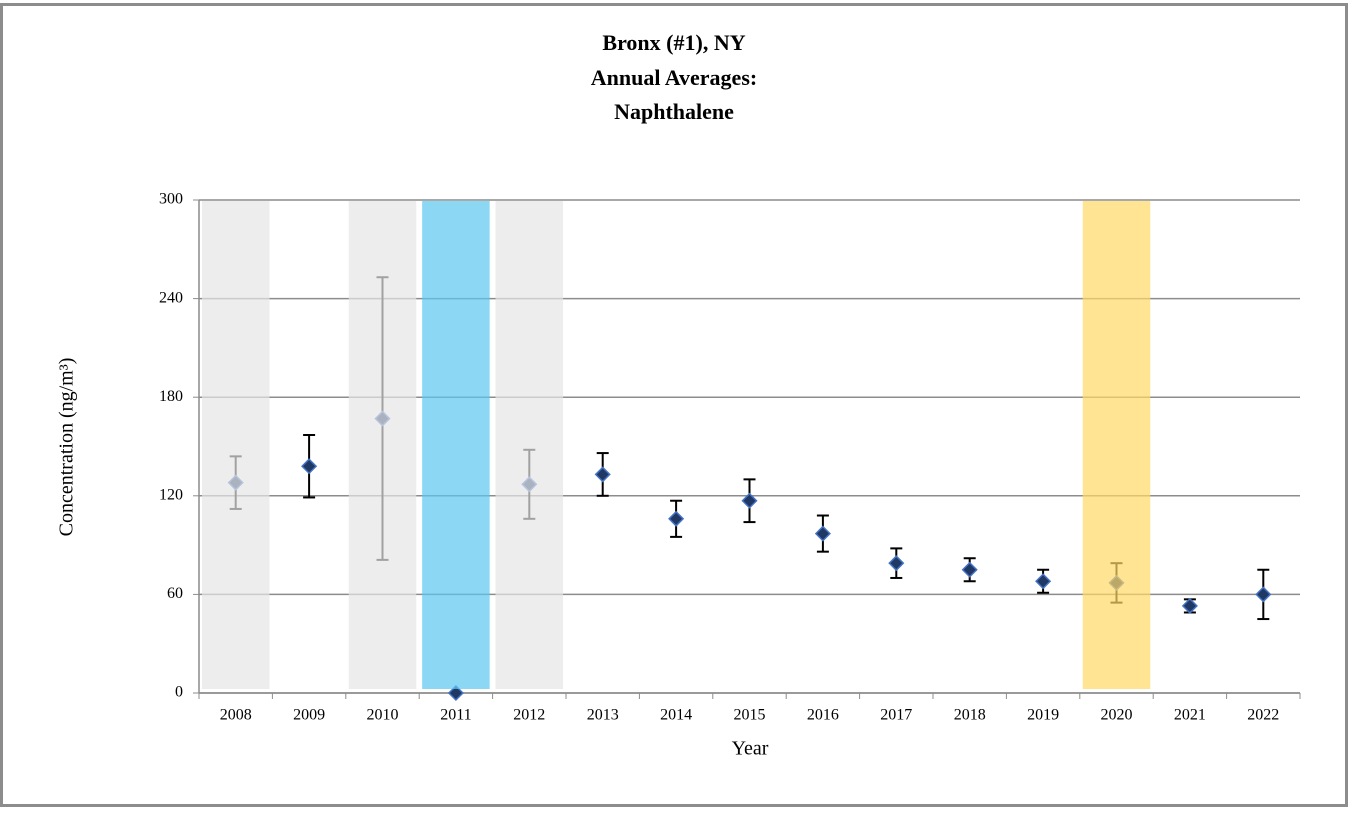 The width and height of the screenshot is (1349, 813). Describe the element at coordinates (236, 715) in the screenshot. I see `x-tick-label: 2008` at that location.